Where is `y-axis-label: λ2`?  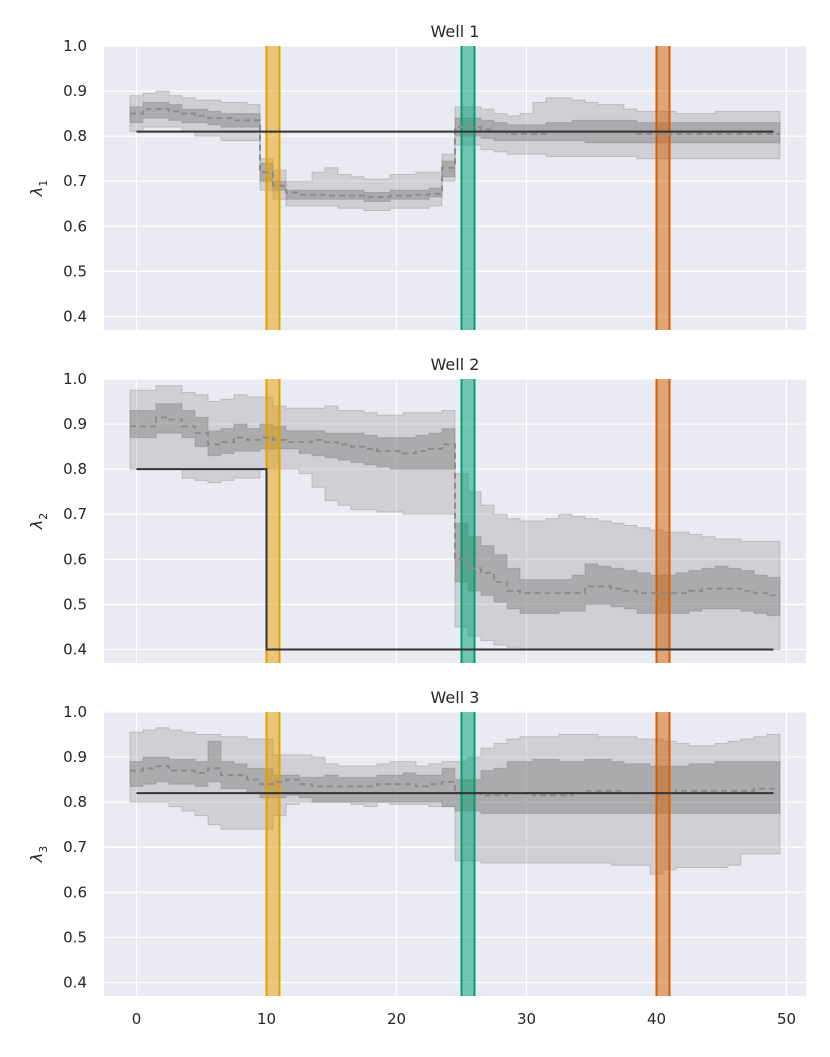 y-axis-label: λ2 is located at coordinates (38, 521).